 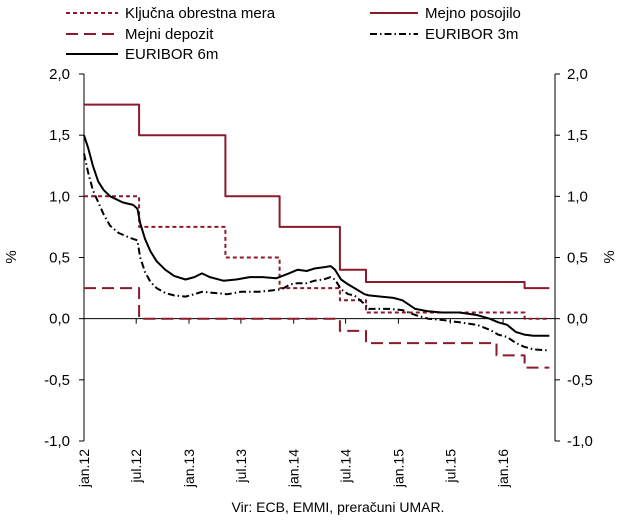 What do you see at coordinates (11, 256) in the screenshot?
I see `y-axis-label-left: %` at bounding box center [11, 256].